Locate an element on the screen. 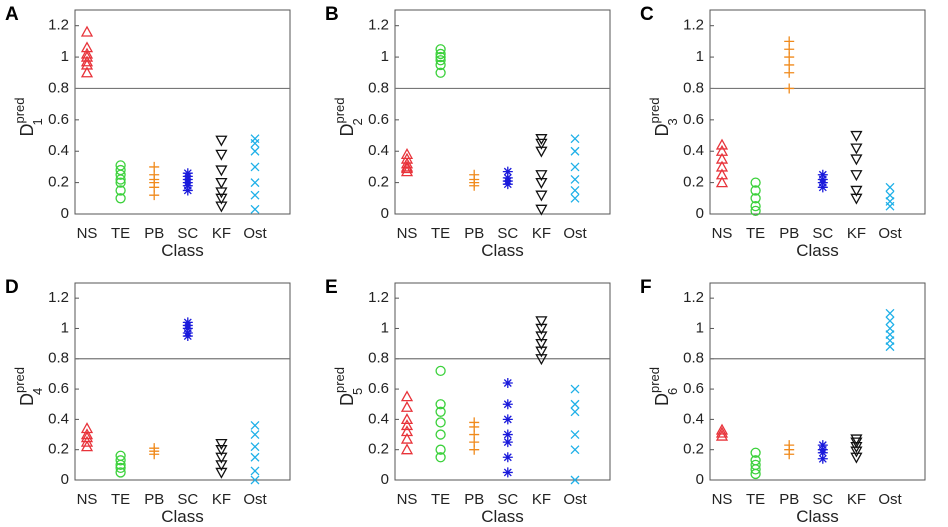 The image size is (948, 527). y-axis-label: Dpred 5 is located at coordinates (348, 386).